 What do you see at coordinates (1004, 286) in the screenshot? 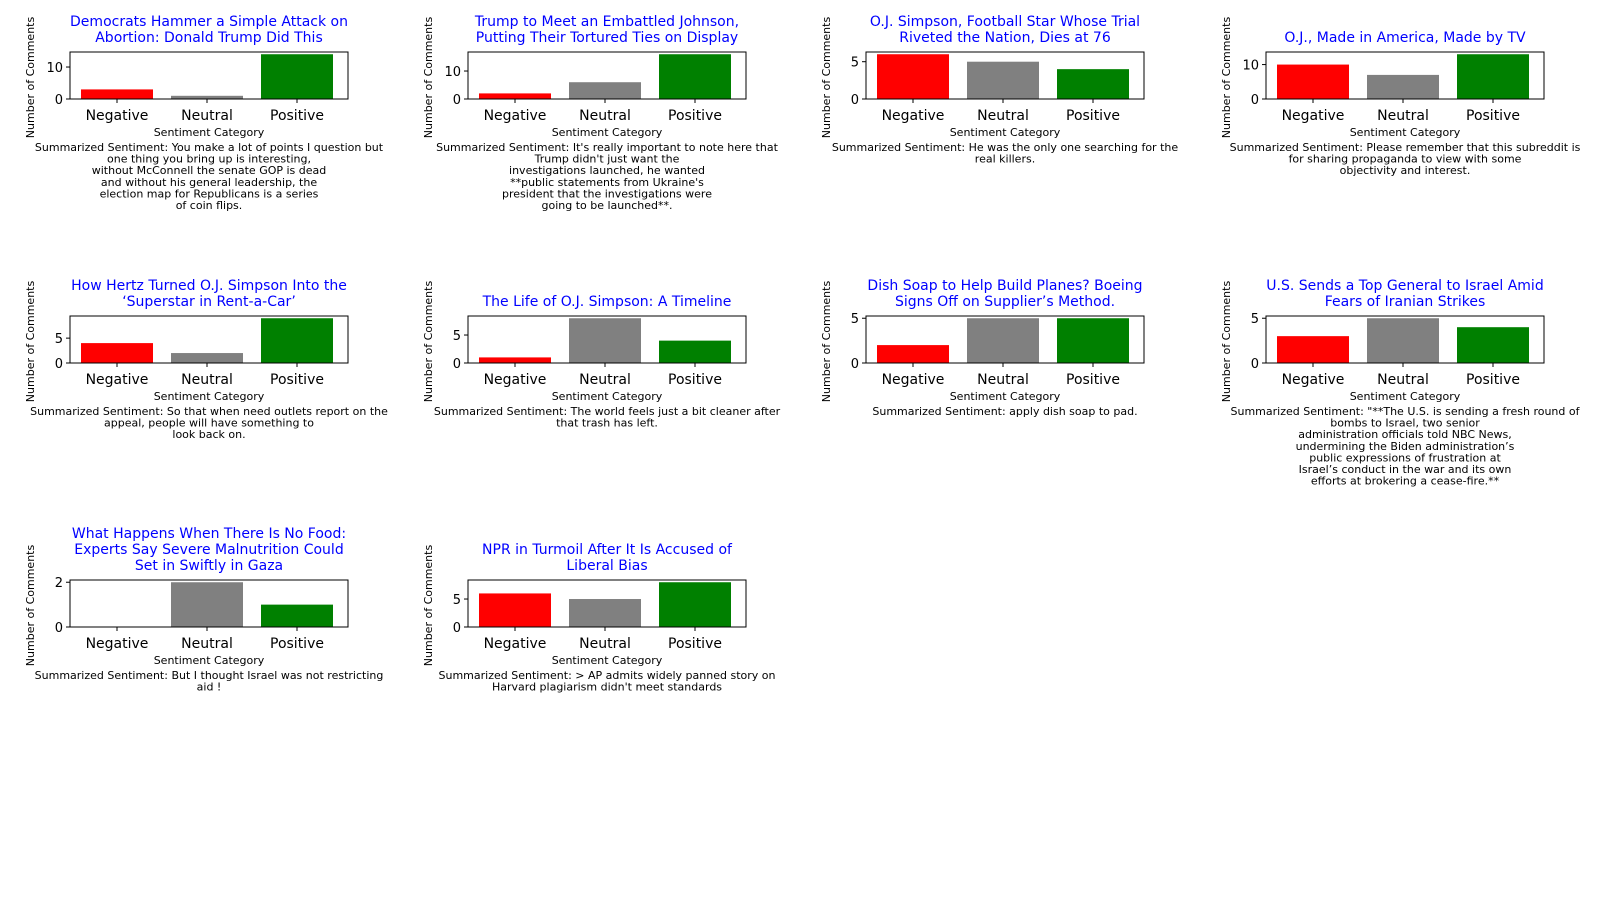
I see `chart-title: Dish Soap to Help Build Planes? Boeing` at bounding box center [1004, 286].